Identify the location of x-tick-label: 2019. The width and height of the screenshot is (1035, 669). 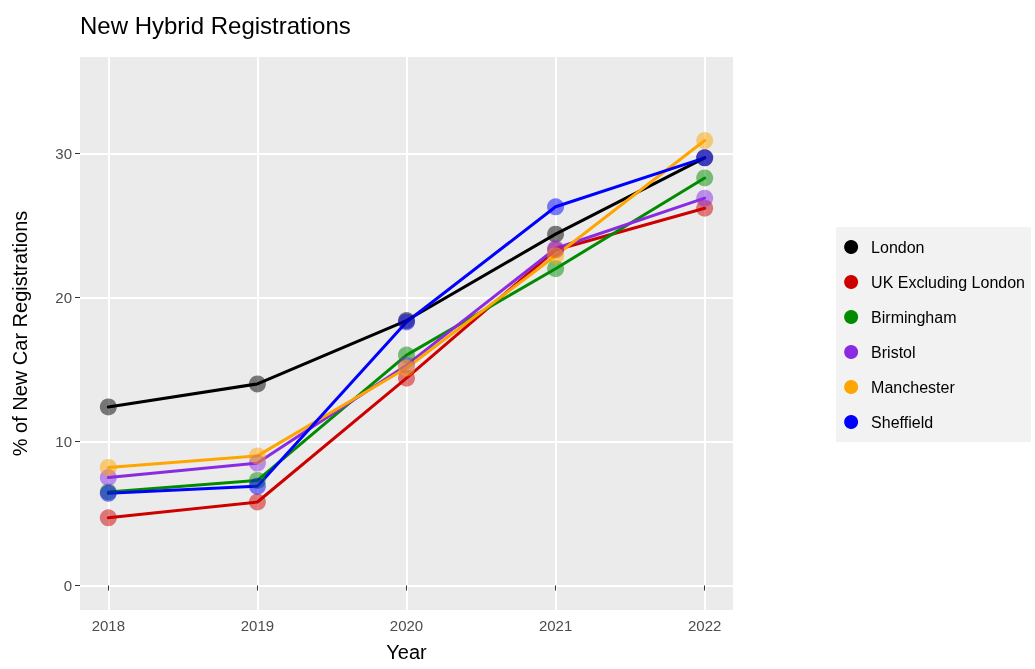
(257, 625).